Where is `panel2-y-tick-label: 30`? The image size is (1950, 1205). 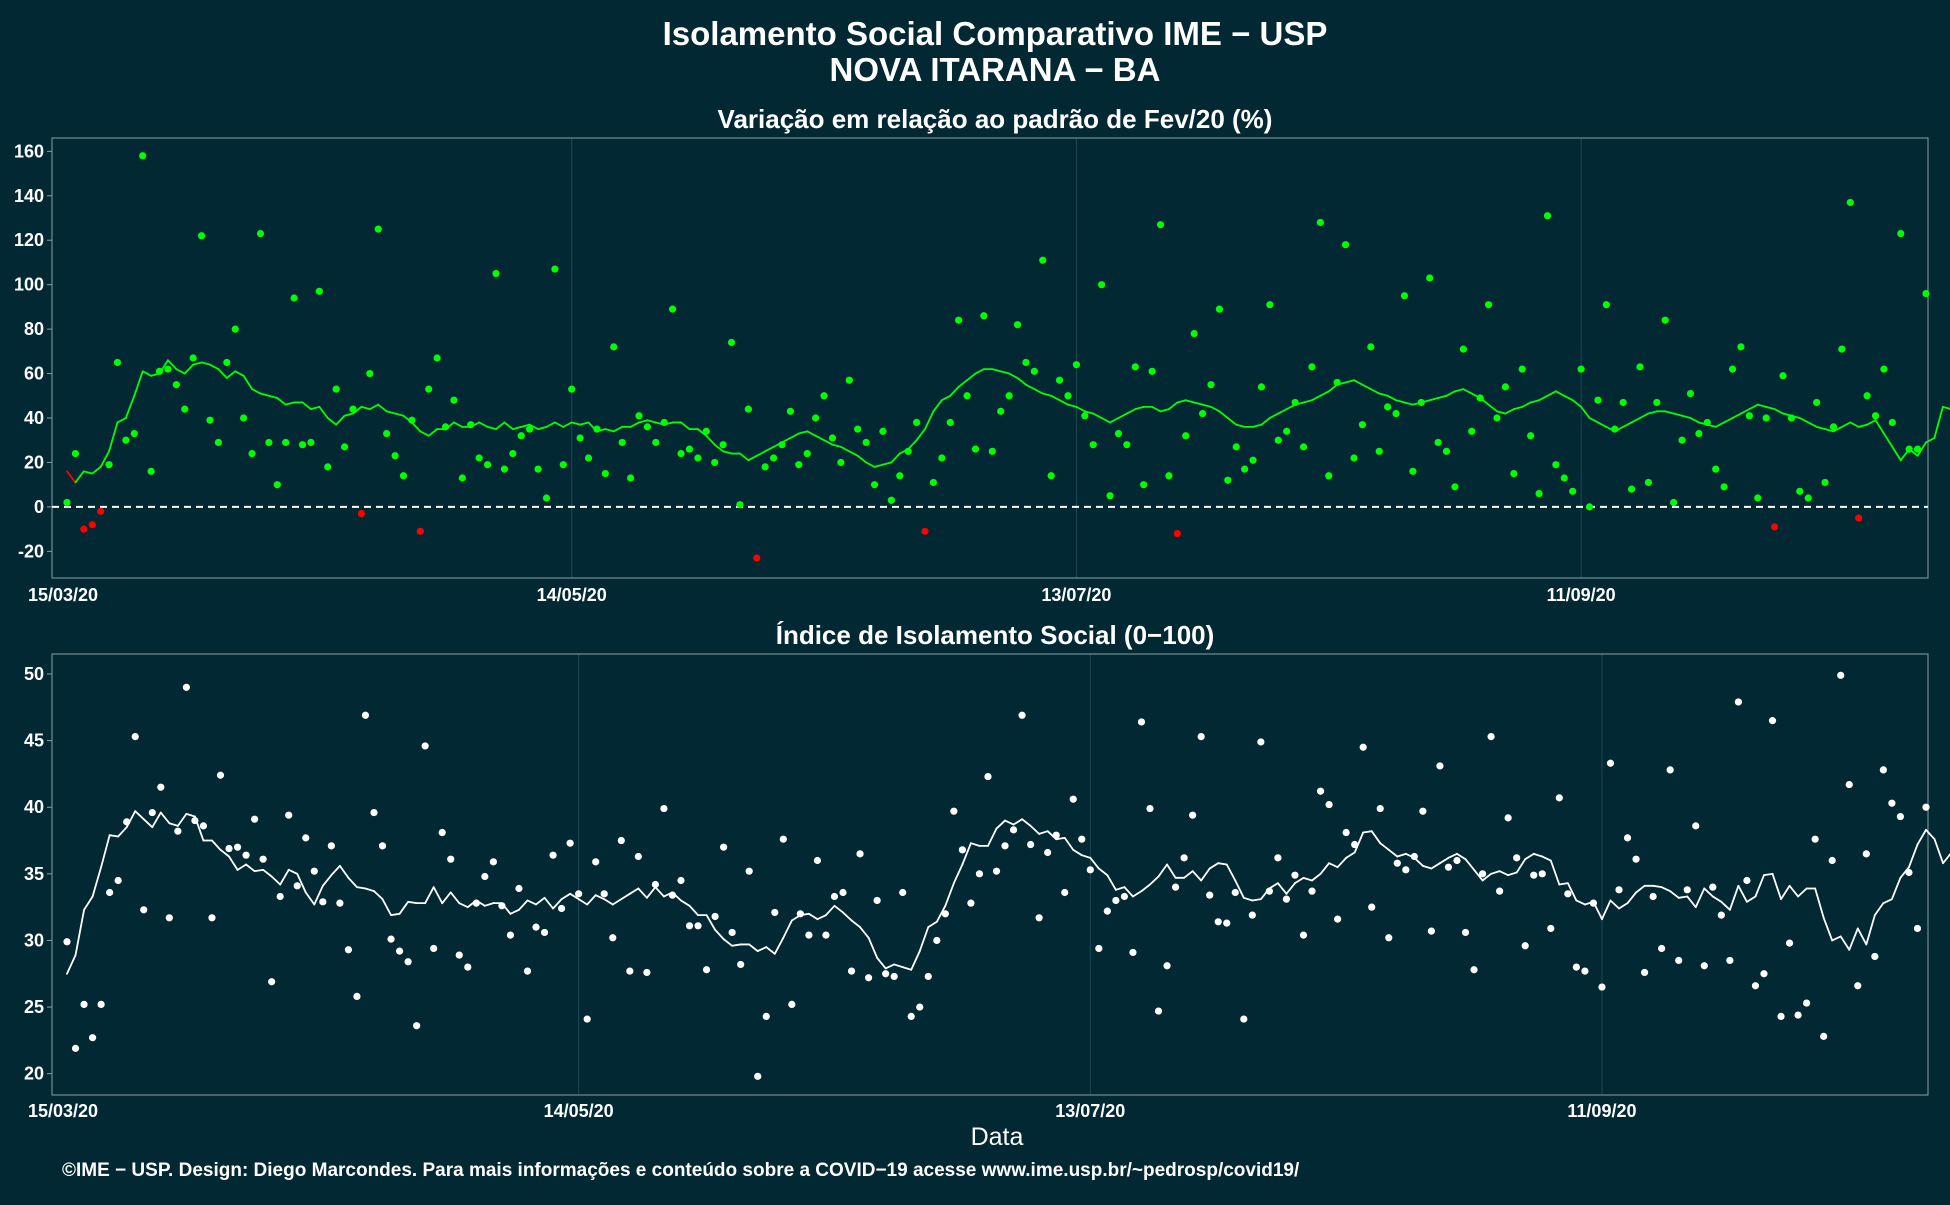 panel2-y-tick-label: 30 is located at coordinates (34, 940).